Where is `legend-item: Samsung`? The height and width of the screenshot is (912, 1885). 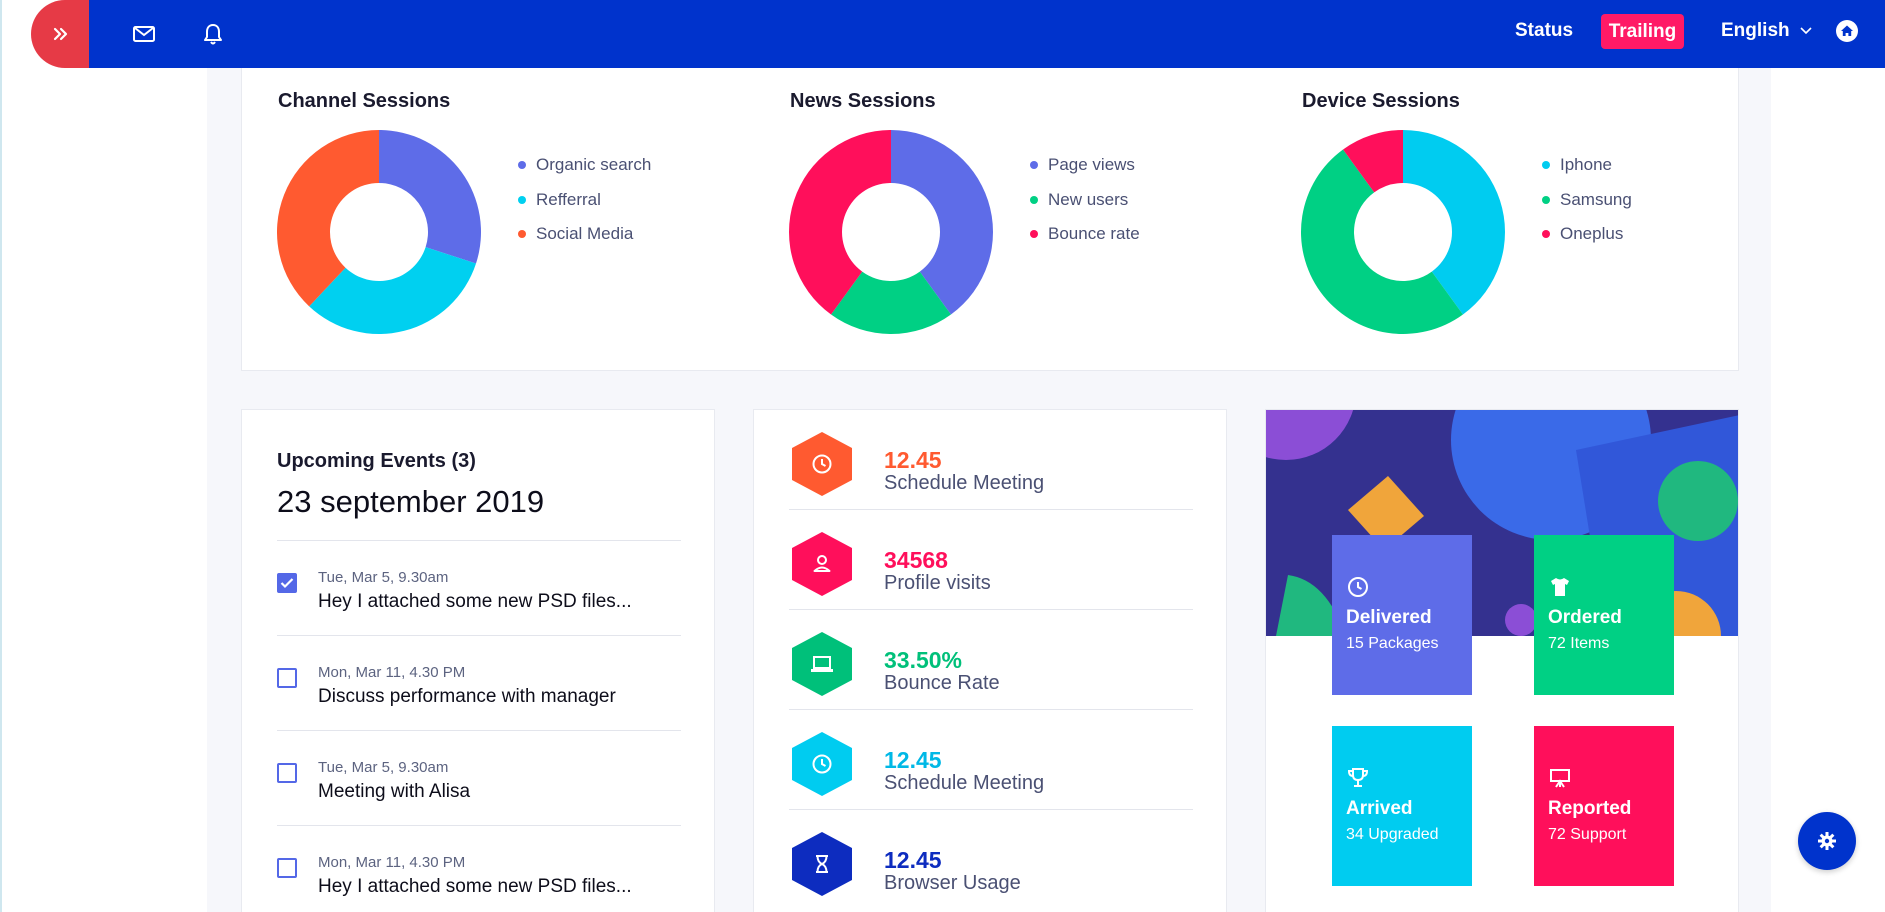 legend-item: Samsung is located at coordinates (1587, 200).